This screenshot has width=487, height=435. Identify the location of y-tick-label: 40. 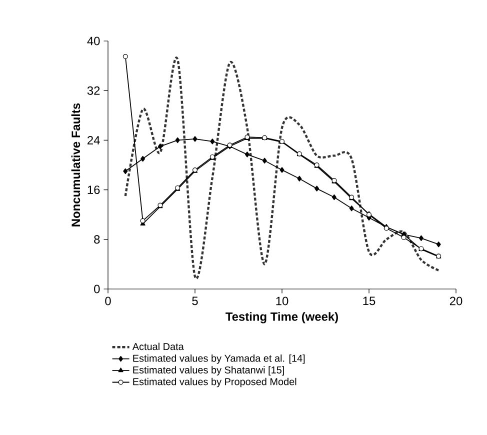
(93, 41).